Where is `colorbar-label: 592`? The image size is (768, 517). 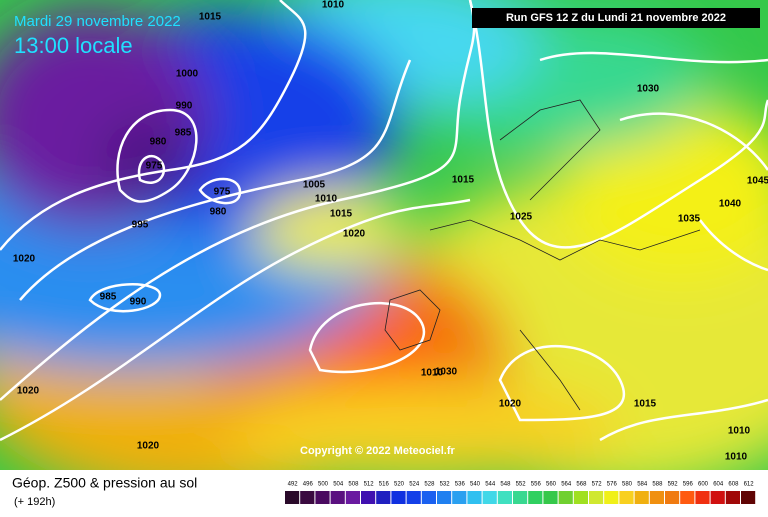 colorbar-label: 592 is located at coordinates (673, 485).